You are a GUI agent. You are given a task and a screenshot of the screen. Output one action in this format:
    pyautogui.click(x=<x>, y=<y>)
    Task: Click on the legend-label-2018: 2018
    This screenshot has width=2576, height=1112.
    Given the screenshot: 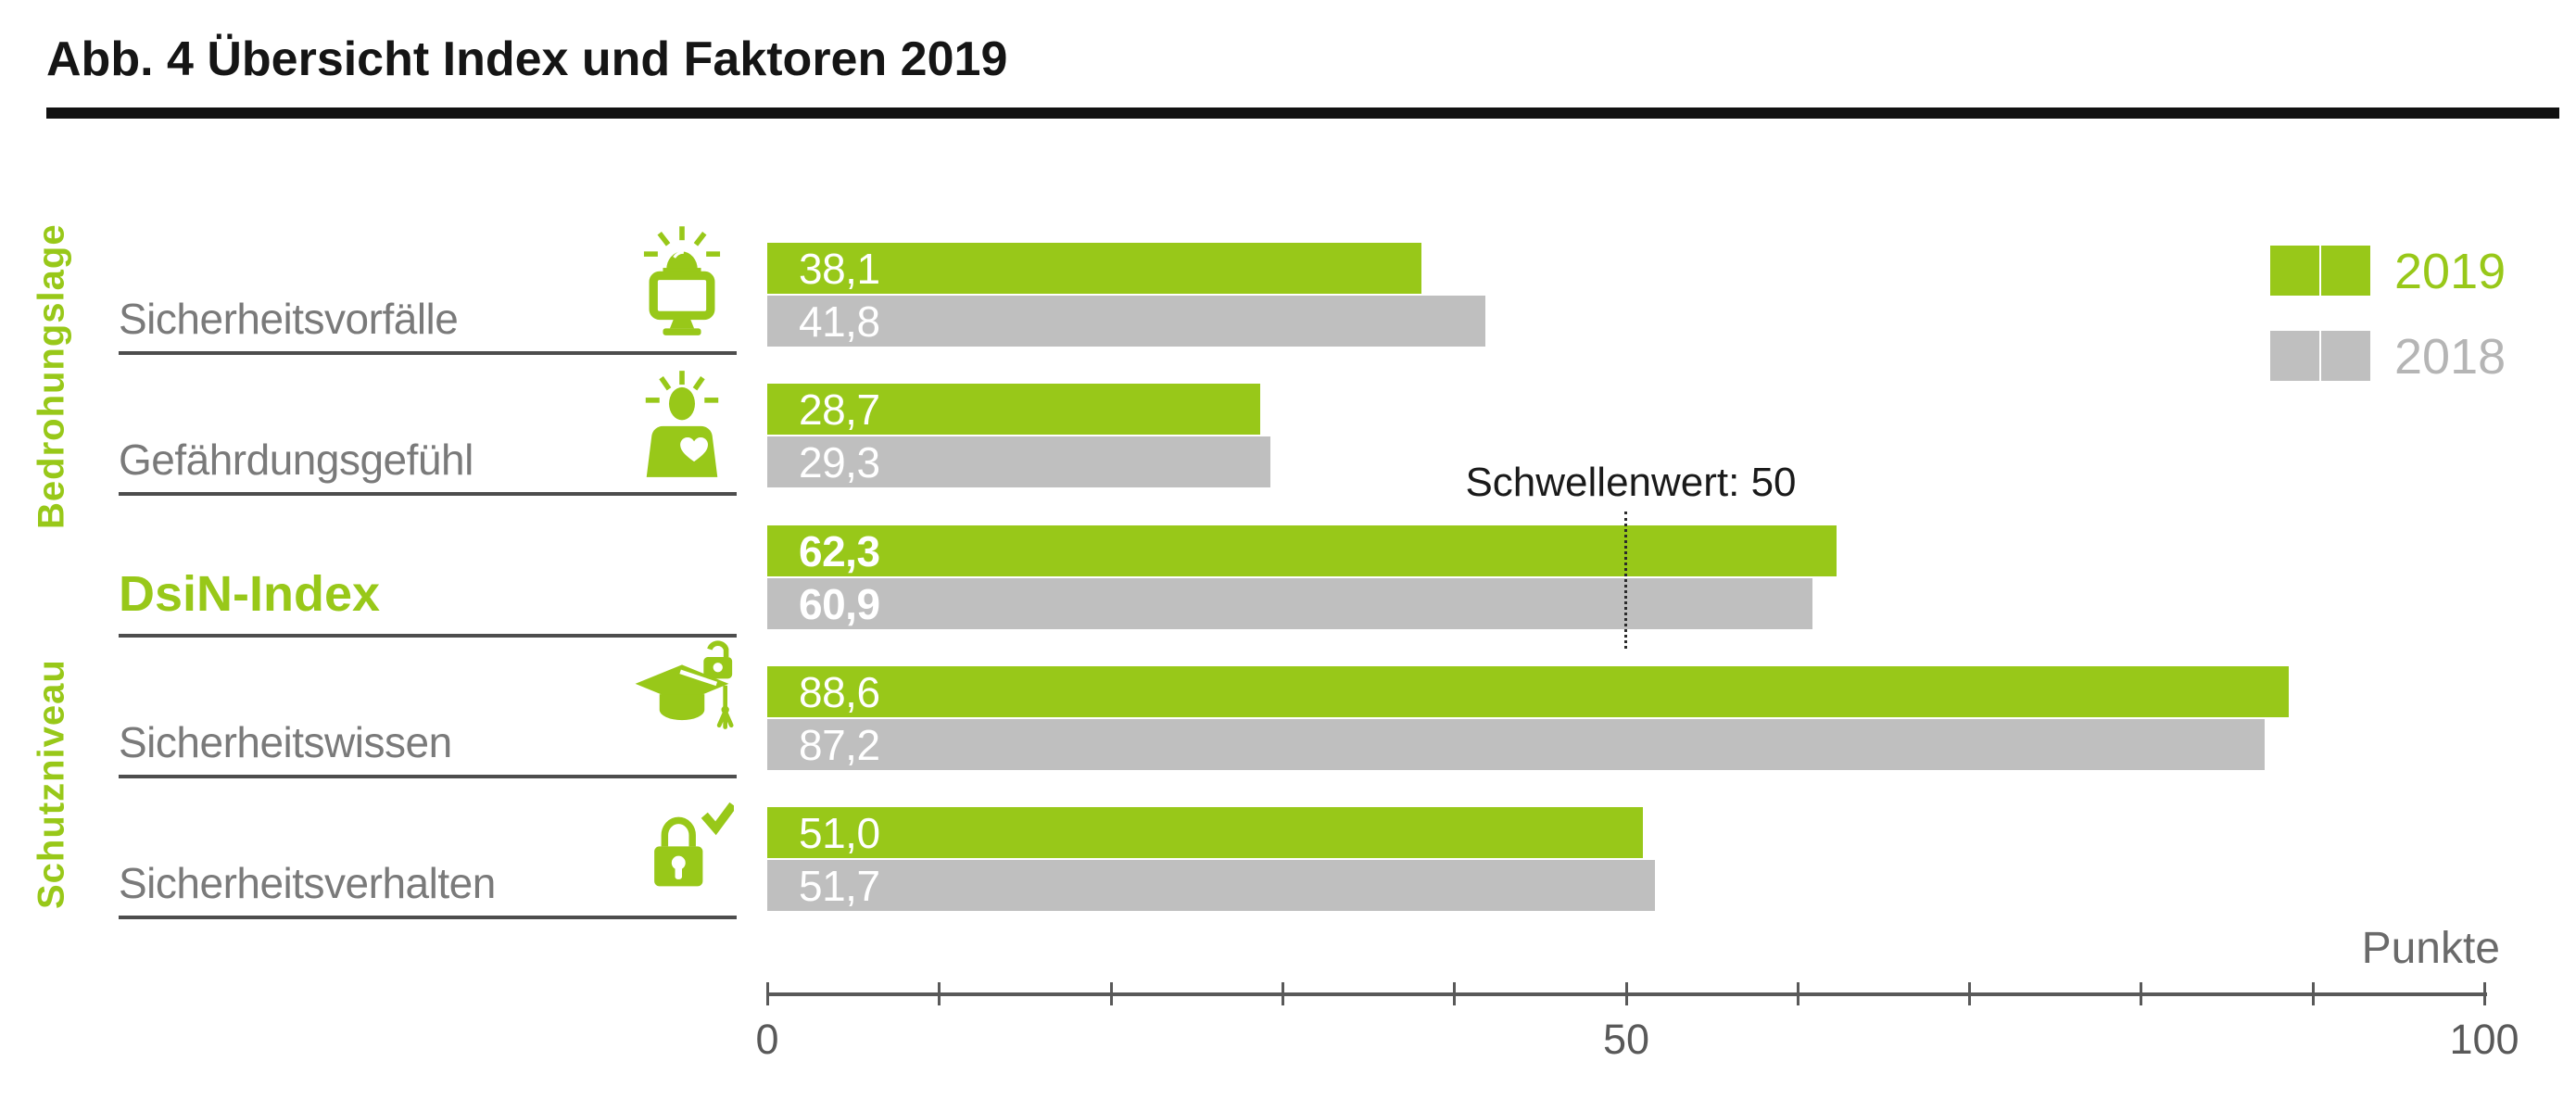 What is the action you would take?
    pyautogui.click(x=2450, y=357)
    